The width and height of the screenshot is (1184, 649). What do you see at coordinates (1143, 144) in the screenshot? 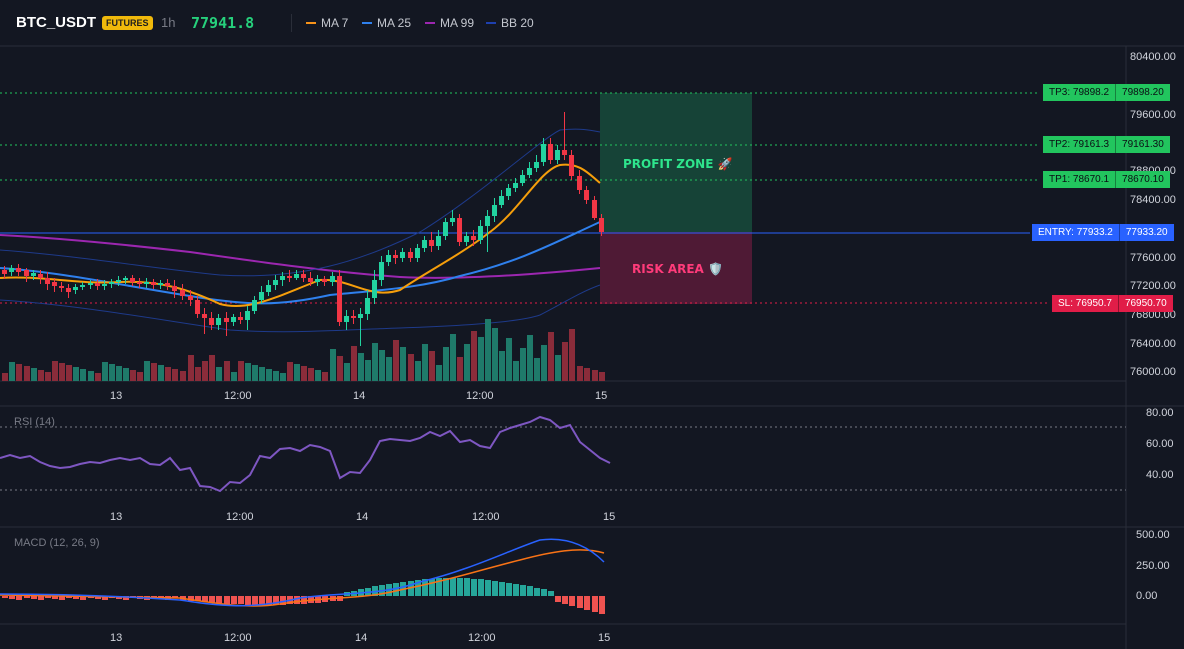
I see `tp2-value: 79161.30` at bounding box center [1143, 144].